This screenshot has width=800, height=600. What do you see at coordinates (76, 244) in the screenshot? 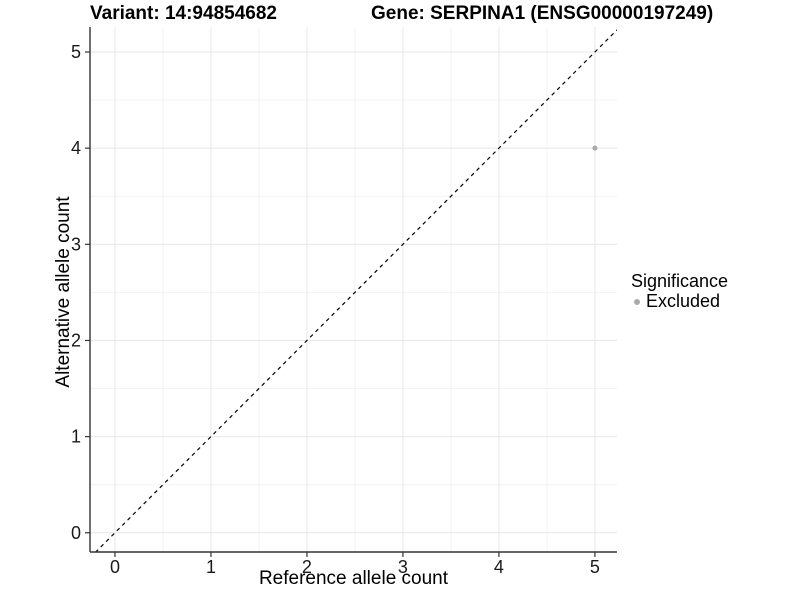
I see `y-tick-label: 3` at bounding box center [76, 244].